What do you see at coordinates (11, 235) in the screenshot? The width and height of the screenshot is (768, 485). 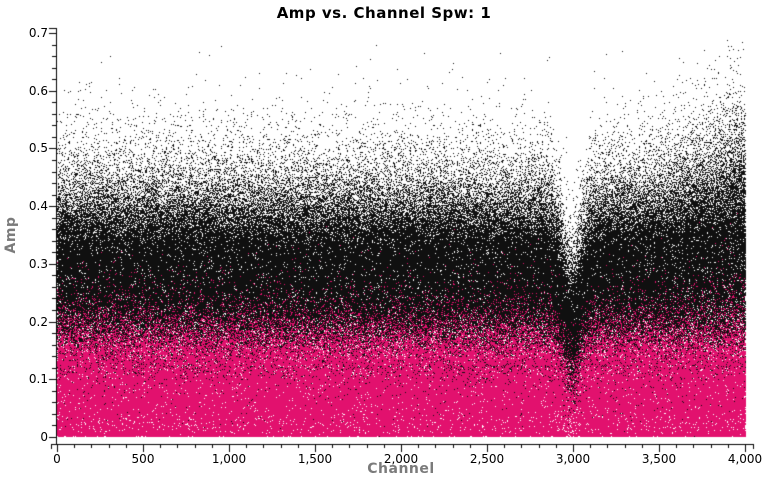 I see `y-axis-title: Amp` at bounding box center [11, 235].